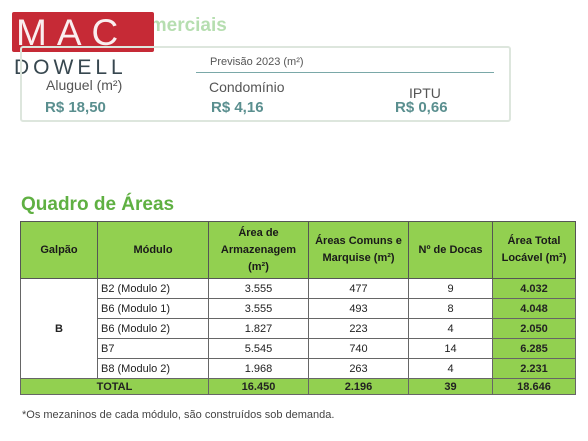  Describe the element at coordinates (358, 348) in the screenshot. I see `comuns-cell: 740` at that location.